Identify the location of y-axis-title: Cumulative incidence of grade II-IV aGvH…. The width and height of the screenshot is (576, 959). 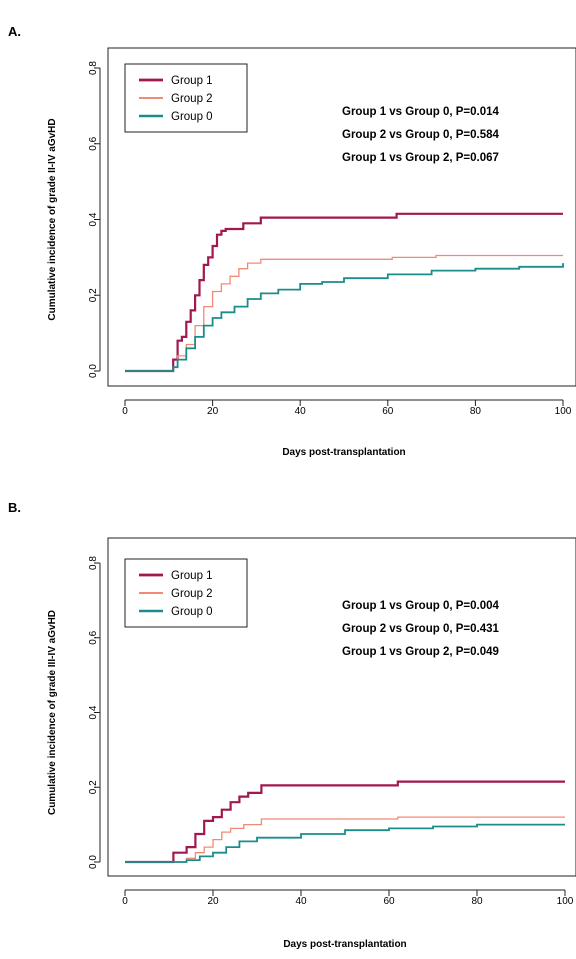
(52, 219).